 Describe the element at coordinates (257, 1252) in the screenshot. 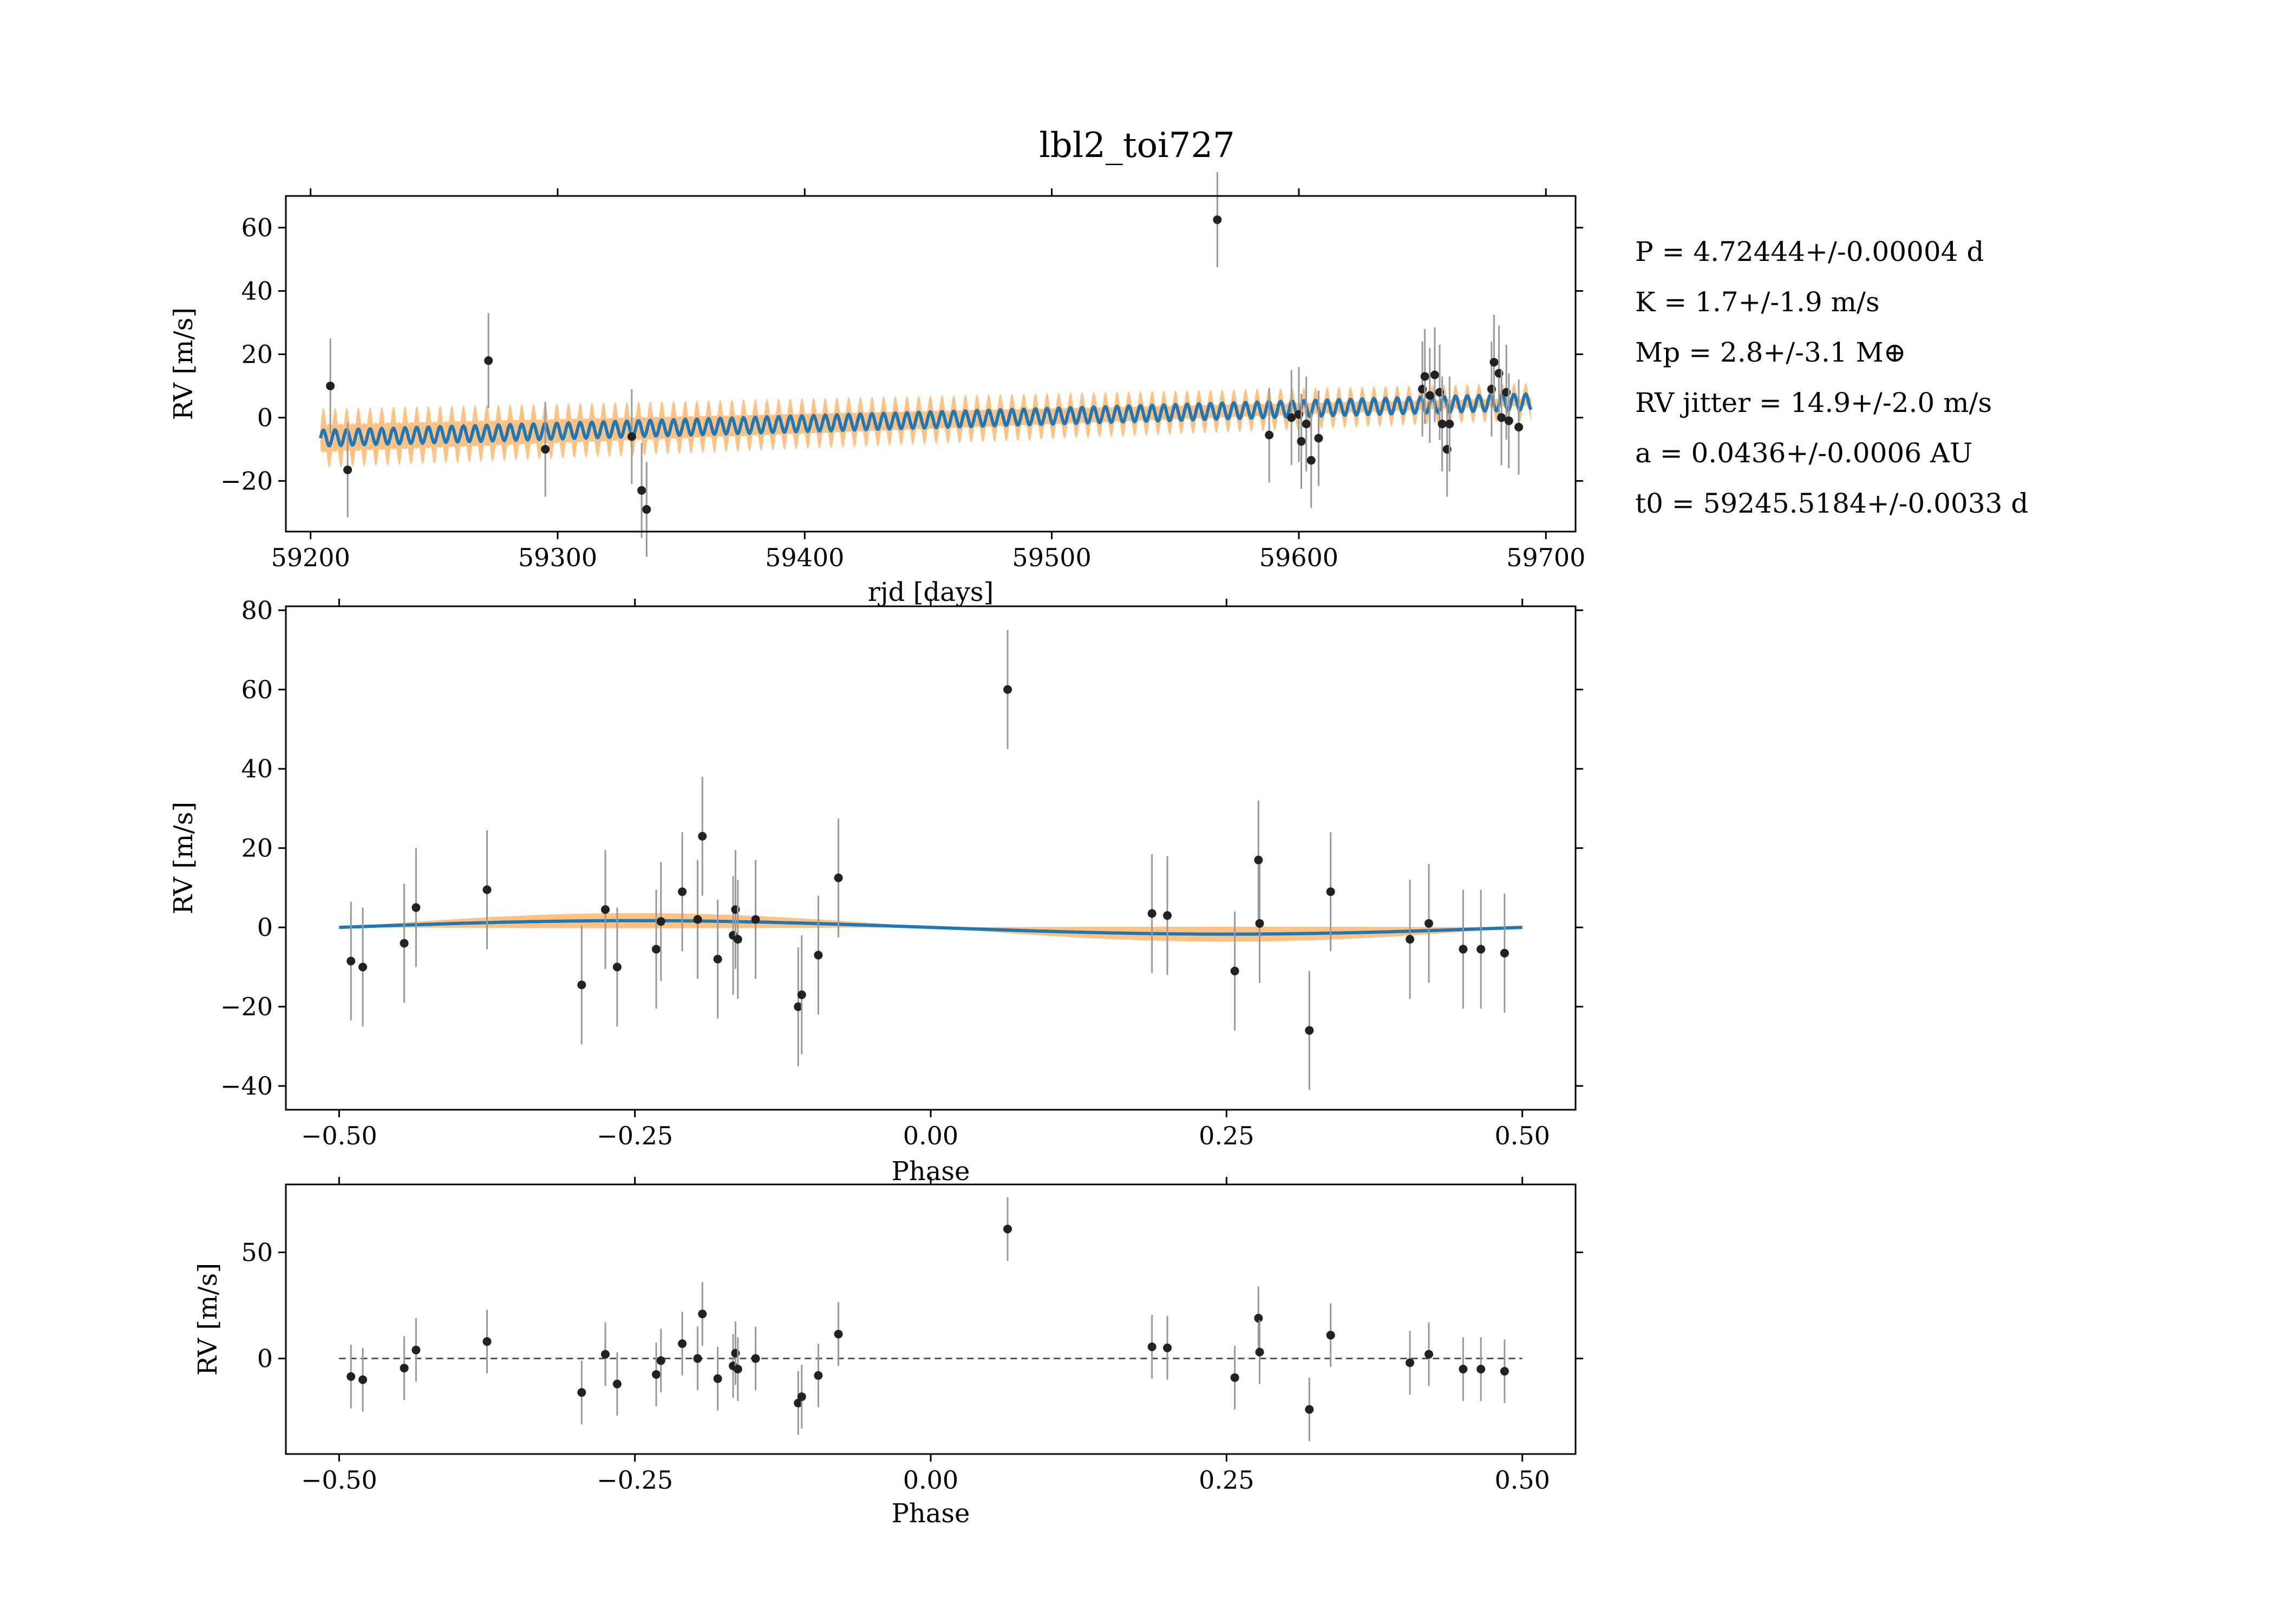

I see `y-tick-label: 50` at that location.